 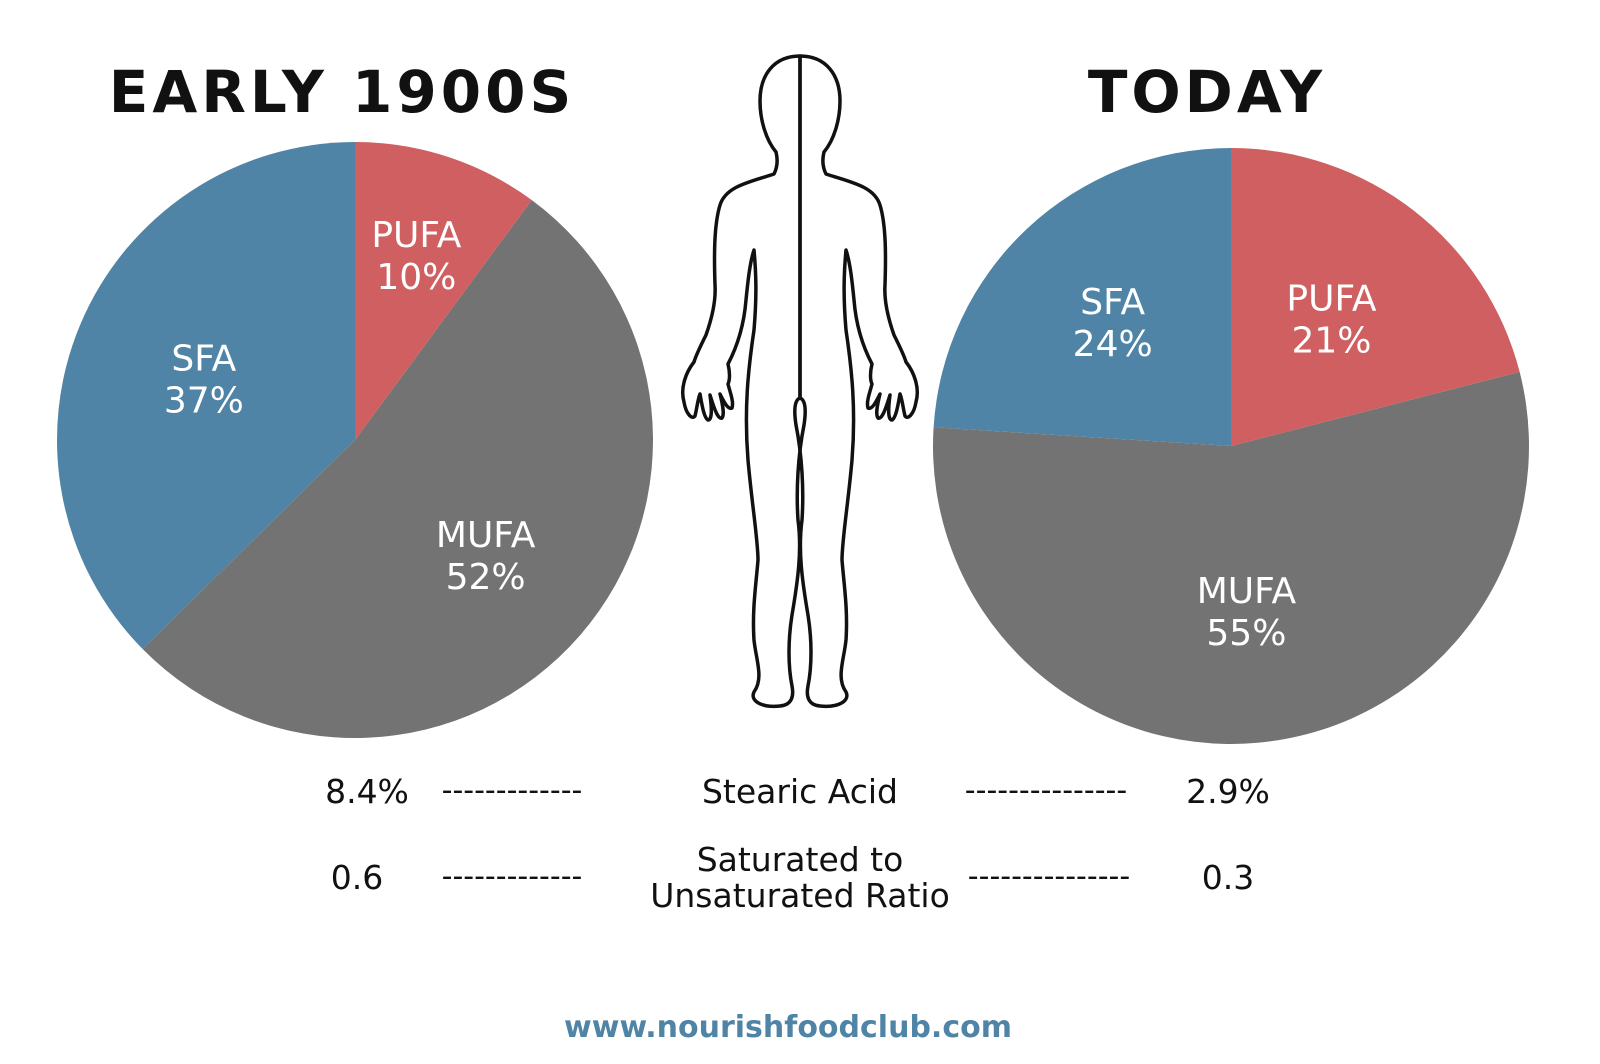 I want to click on today-ratio-value: 0.3, so click(x=1228, y=877).